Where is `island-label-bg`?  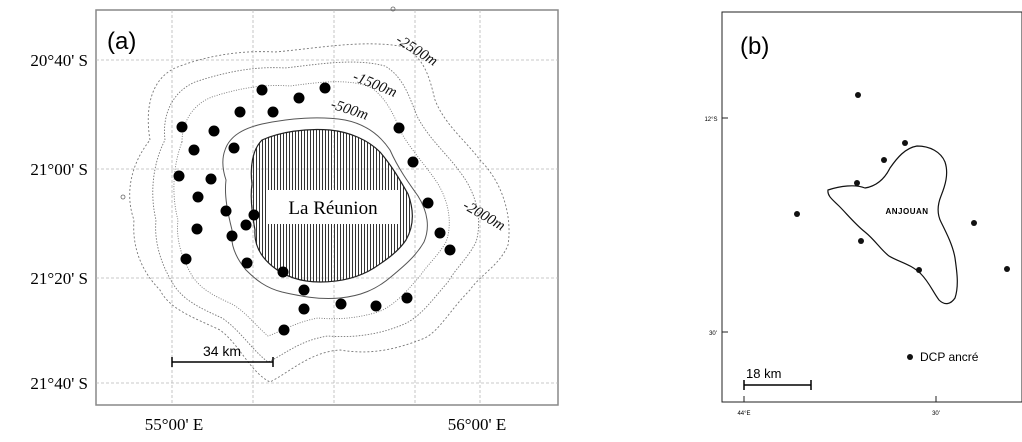
island-label-bg is located at coordinates (333, 207).